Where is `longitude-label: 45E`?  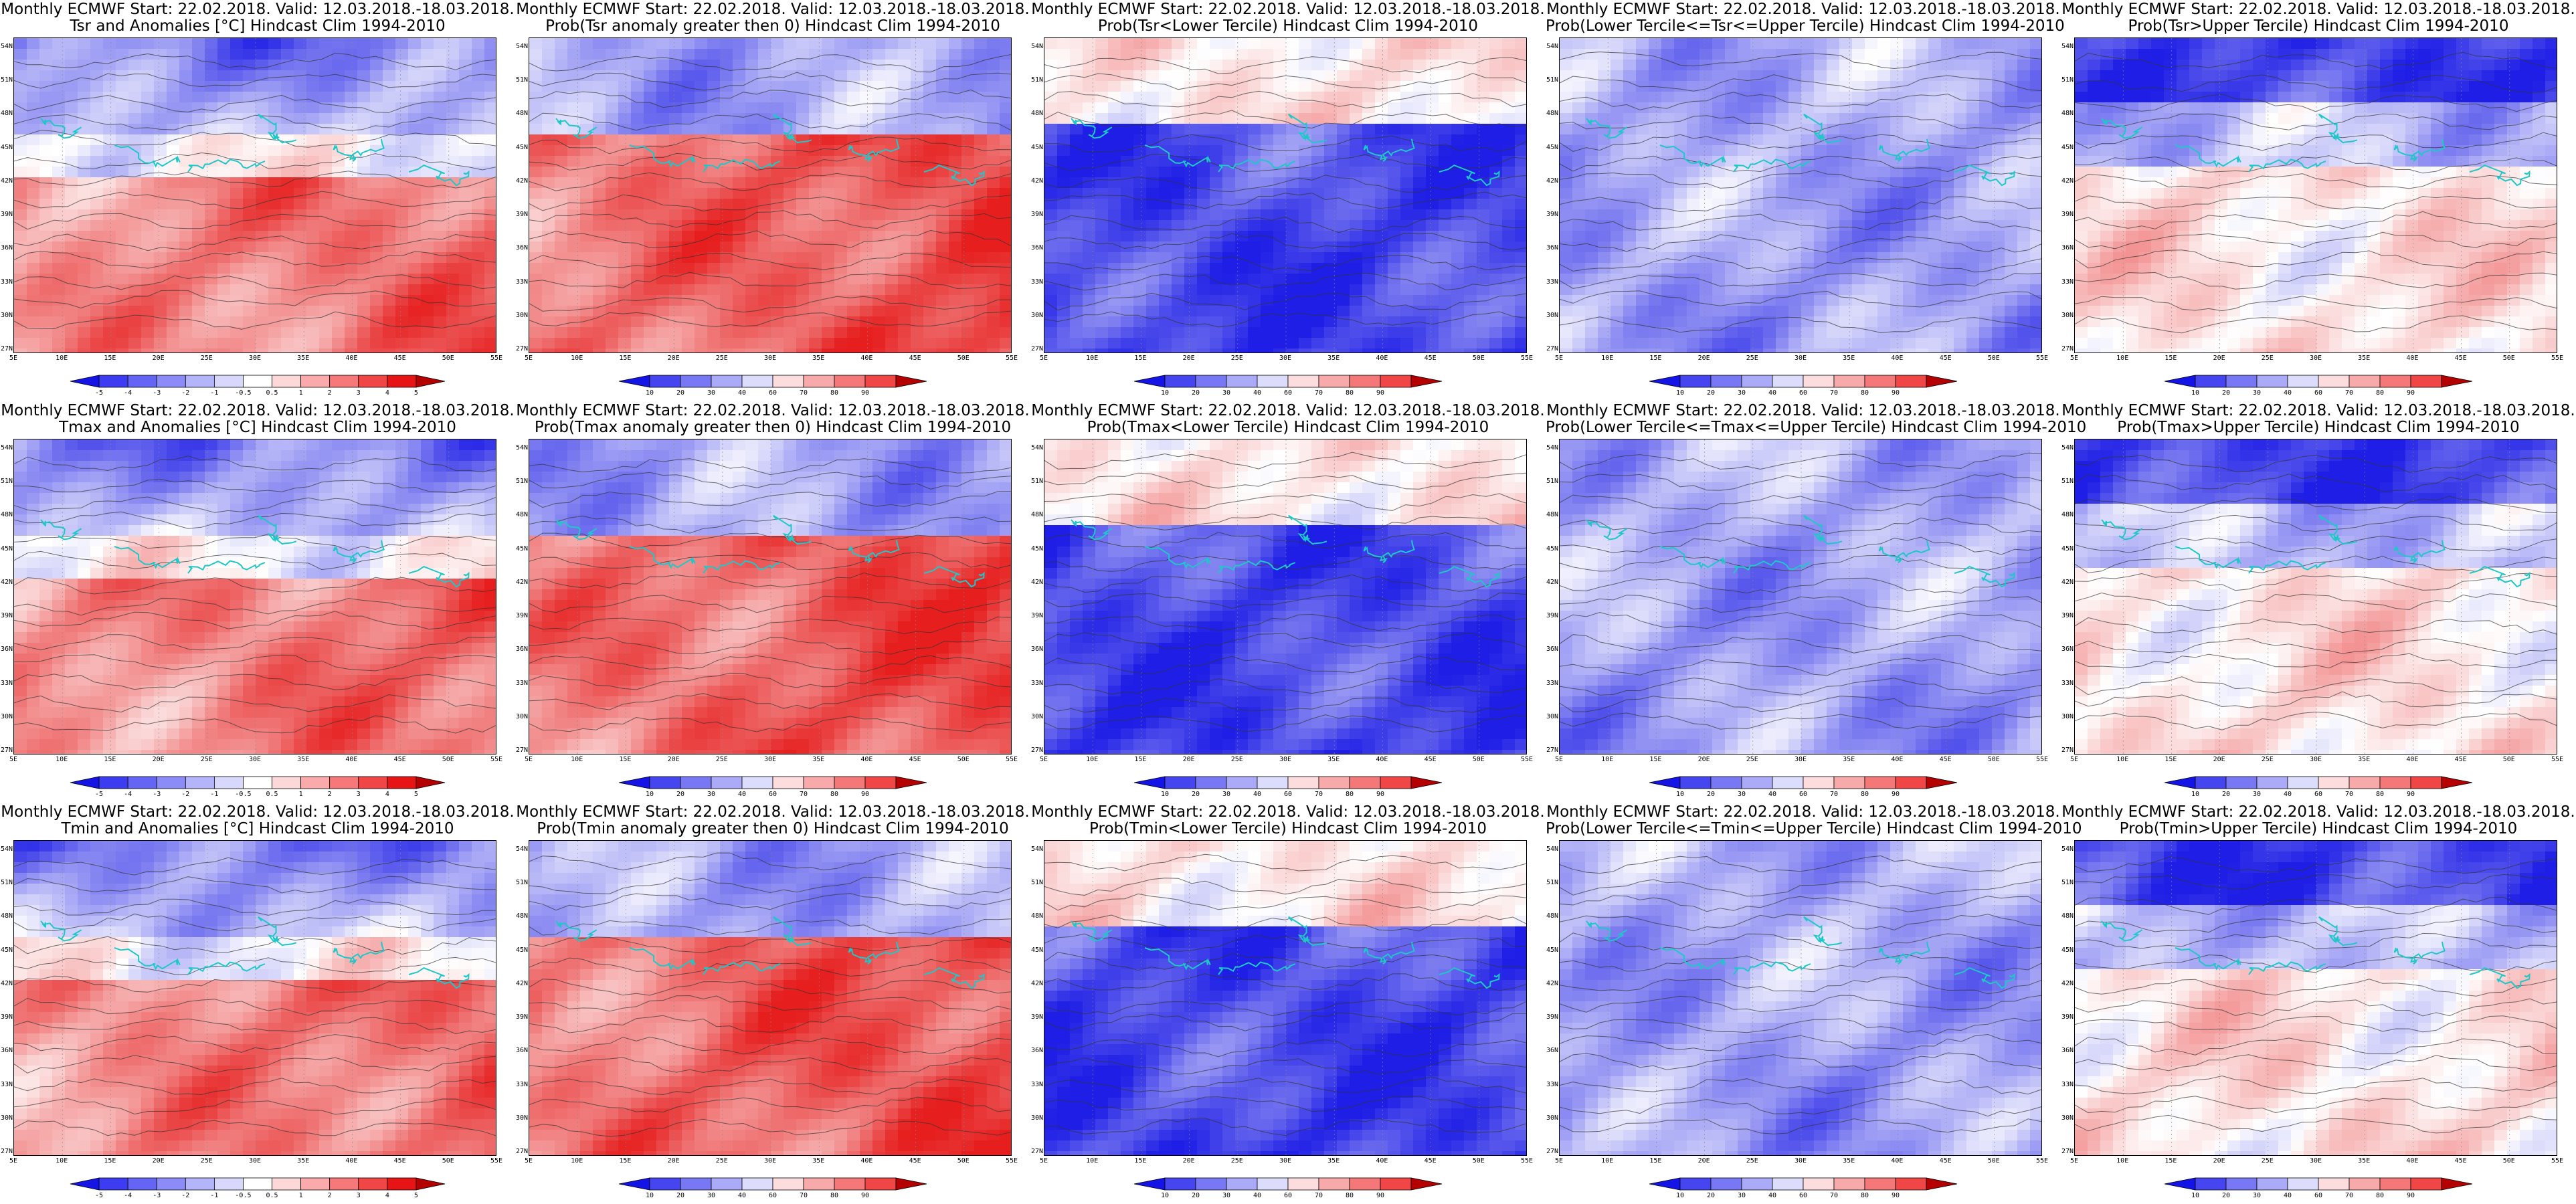 longitude-label: 45E is located at coordinates (2460, 1161).